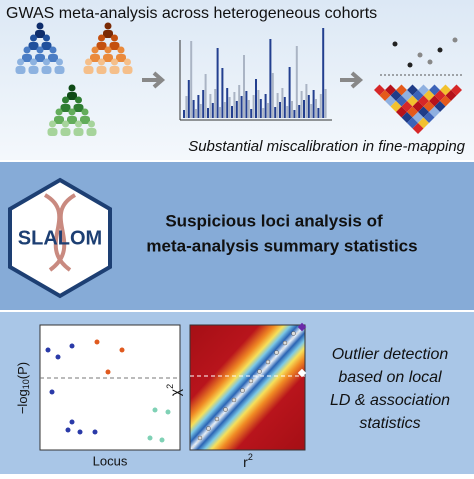 The height and width of the screenshot is (479, 474). I want to click on method-line: meta-analysis summary statistics, so click(281, 245).